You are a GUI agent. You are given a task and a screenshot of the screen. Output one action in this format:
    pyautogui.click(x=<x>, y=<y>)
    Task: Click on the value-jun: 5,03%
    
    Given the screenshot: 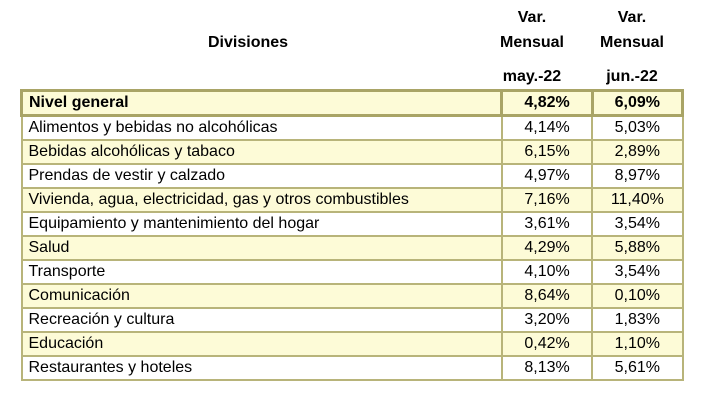 What is the action you would take?
    pyautogui.click(x=637, y=127)
    